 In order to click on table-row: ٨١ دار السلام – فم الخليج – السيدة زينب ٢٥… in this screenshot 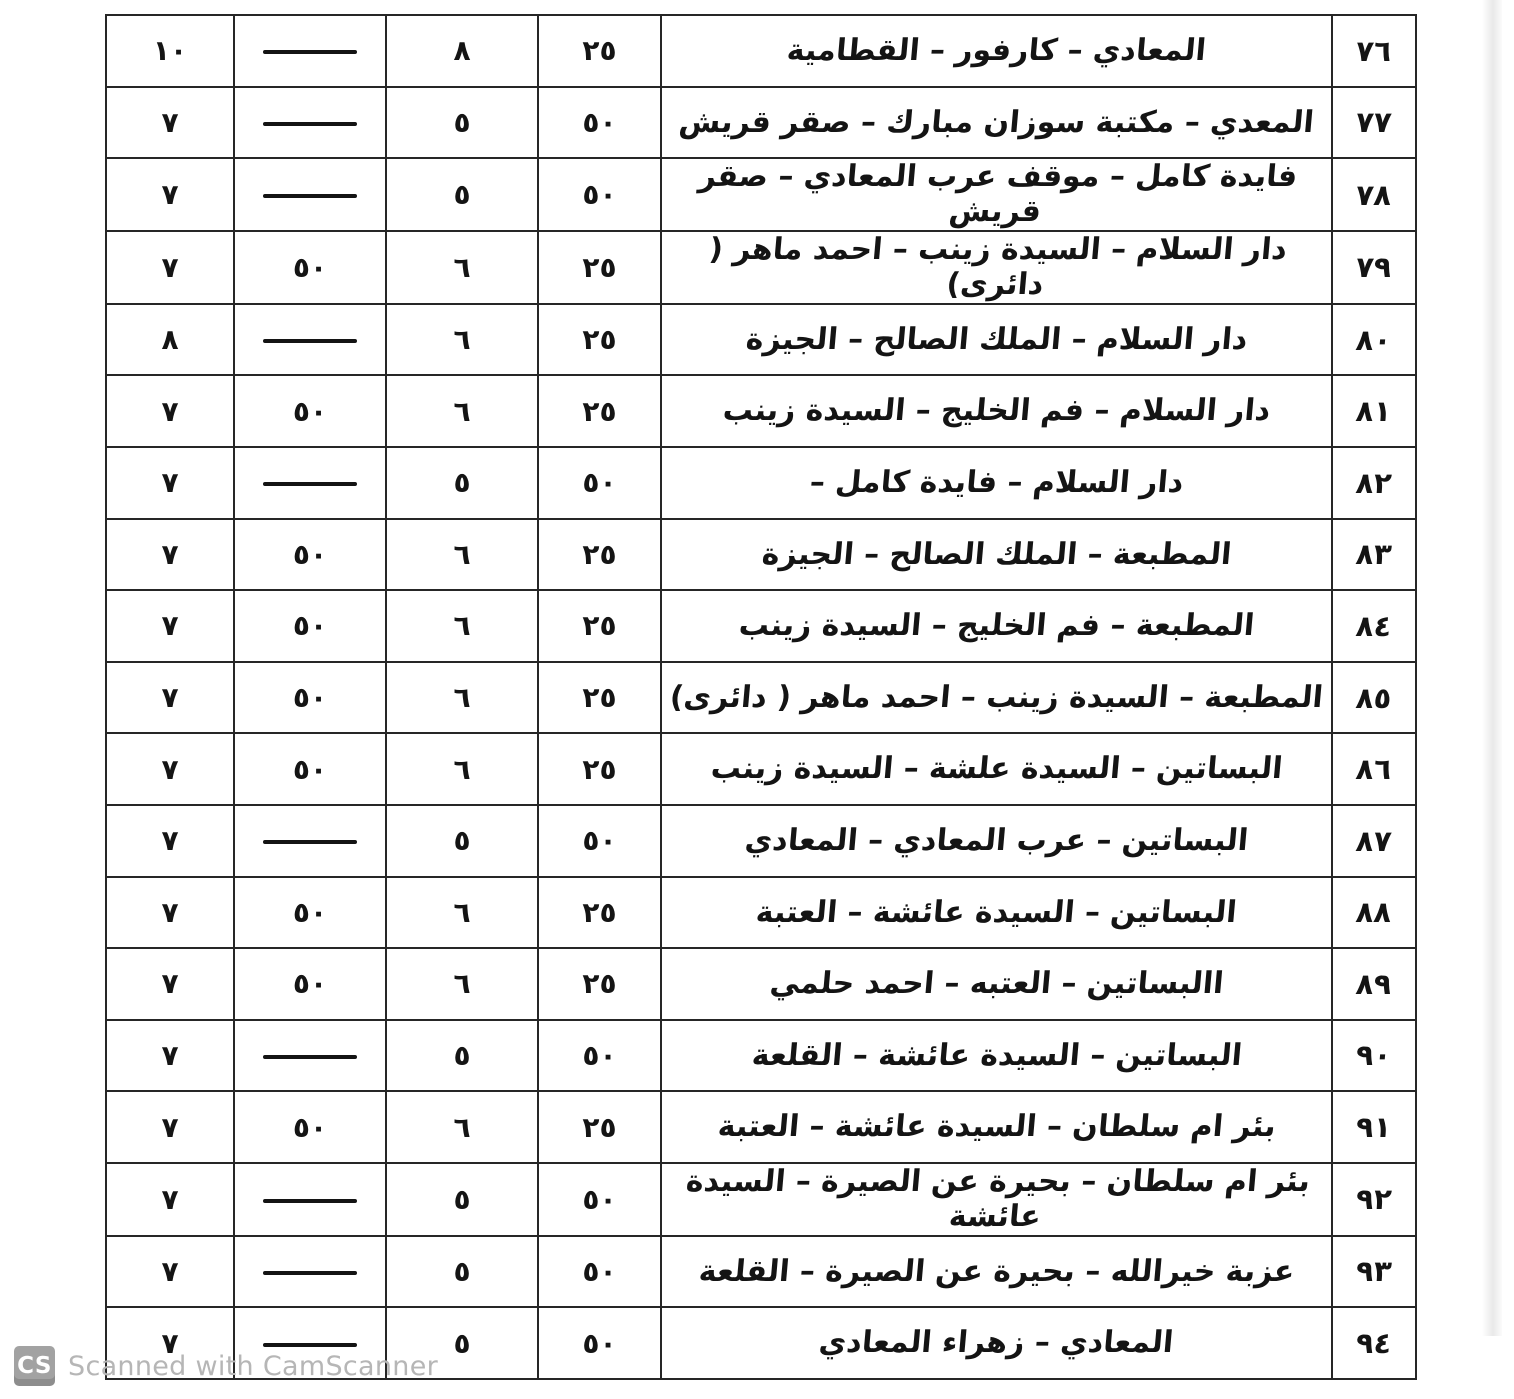, I will do `click(761, 411)`.